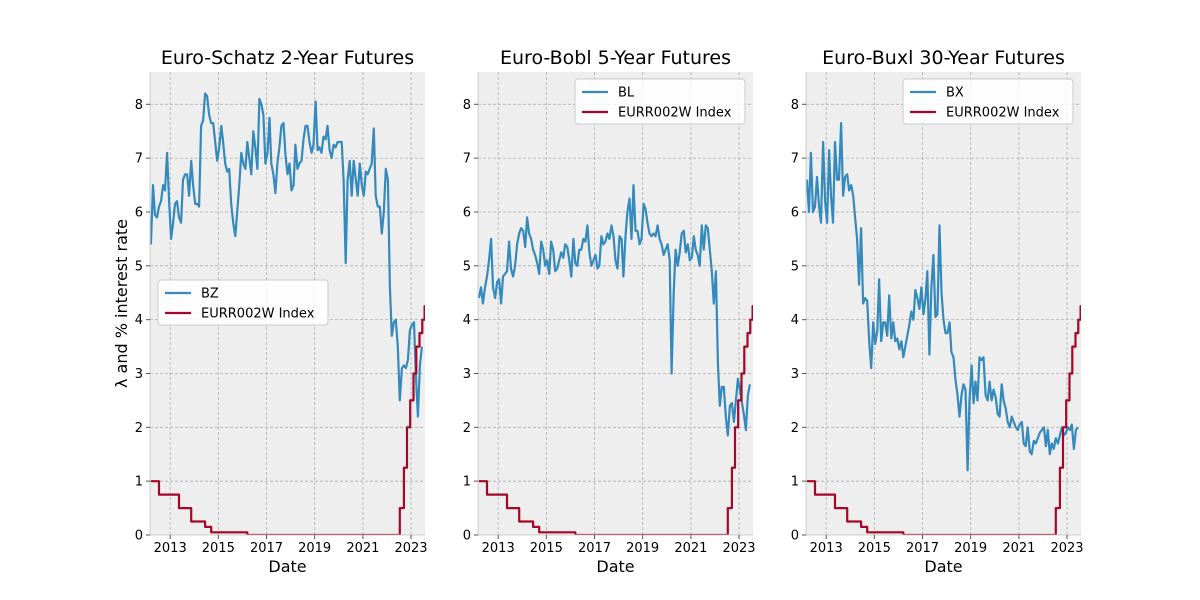 The width and height of the screenshot is (1200, 600). What do you see at coordinates (287, 58) in the screenshot?
I see `chart-title: Euro-Schatz 2-Year Futures` at bounding box center [287, 58].